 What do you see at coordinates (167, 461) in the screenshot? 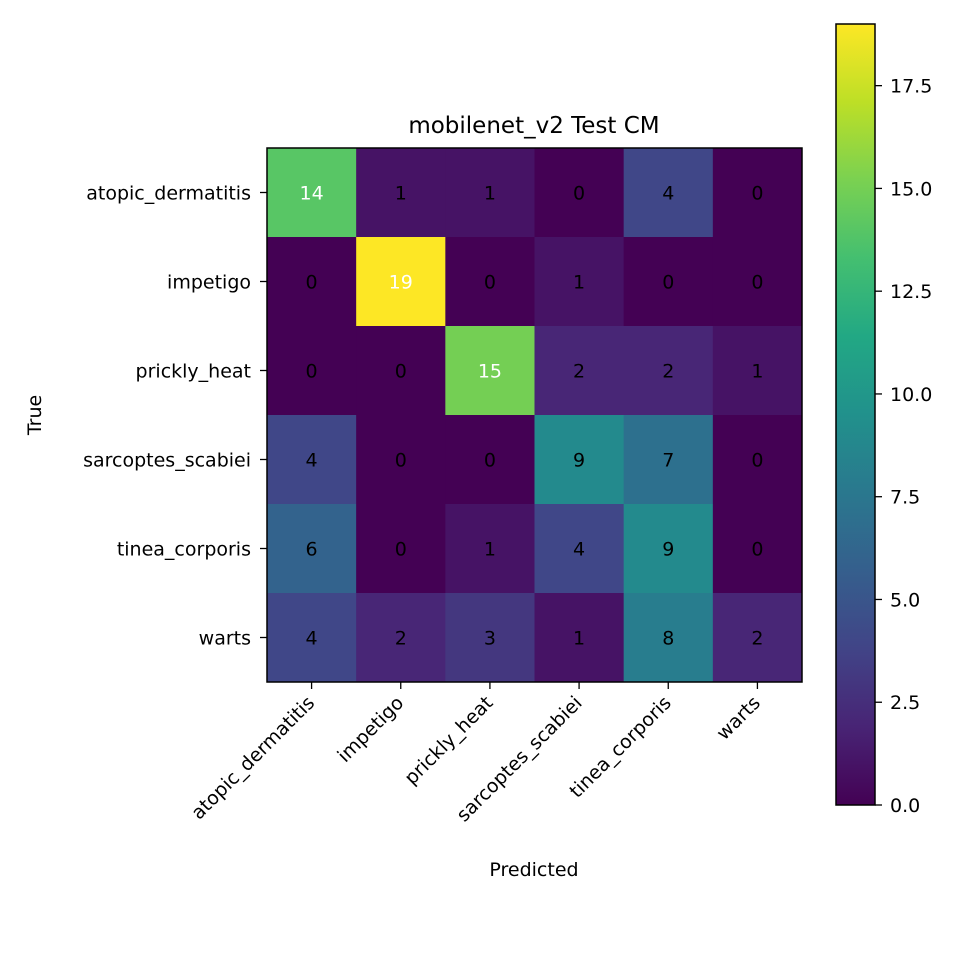
I see `y-tick-label: sarcoptes_scabiei` at bounding box center [167, 461].